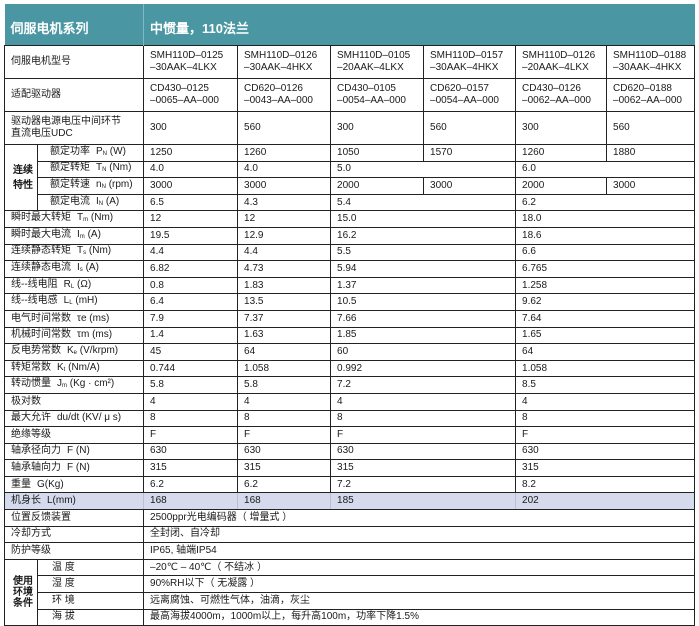 This screenshot has height=626, width=699. What do you see at coordinates (74, 501) in the screenshot?
I see `row-label: 机身长 L(mm)` at bounding box center [74, 501].